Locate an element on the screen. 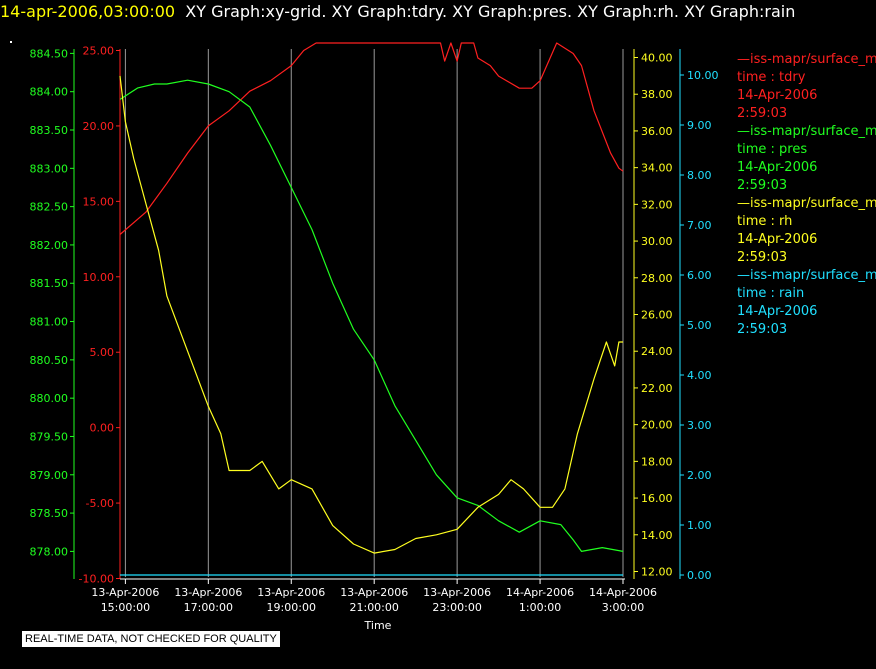 The image size is (876, 669). pres-axis-label-7: 881.50 is located at coordinates (49, 283).